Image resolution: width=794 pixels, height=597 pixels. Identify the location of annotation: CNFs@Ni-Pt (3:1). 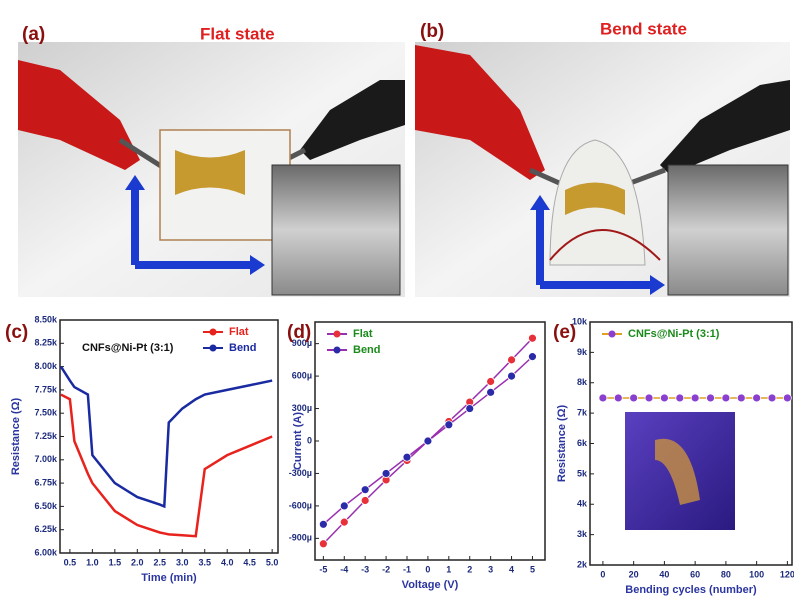
(128, 348).